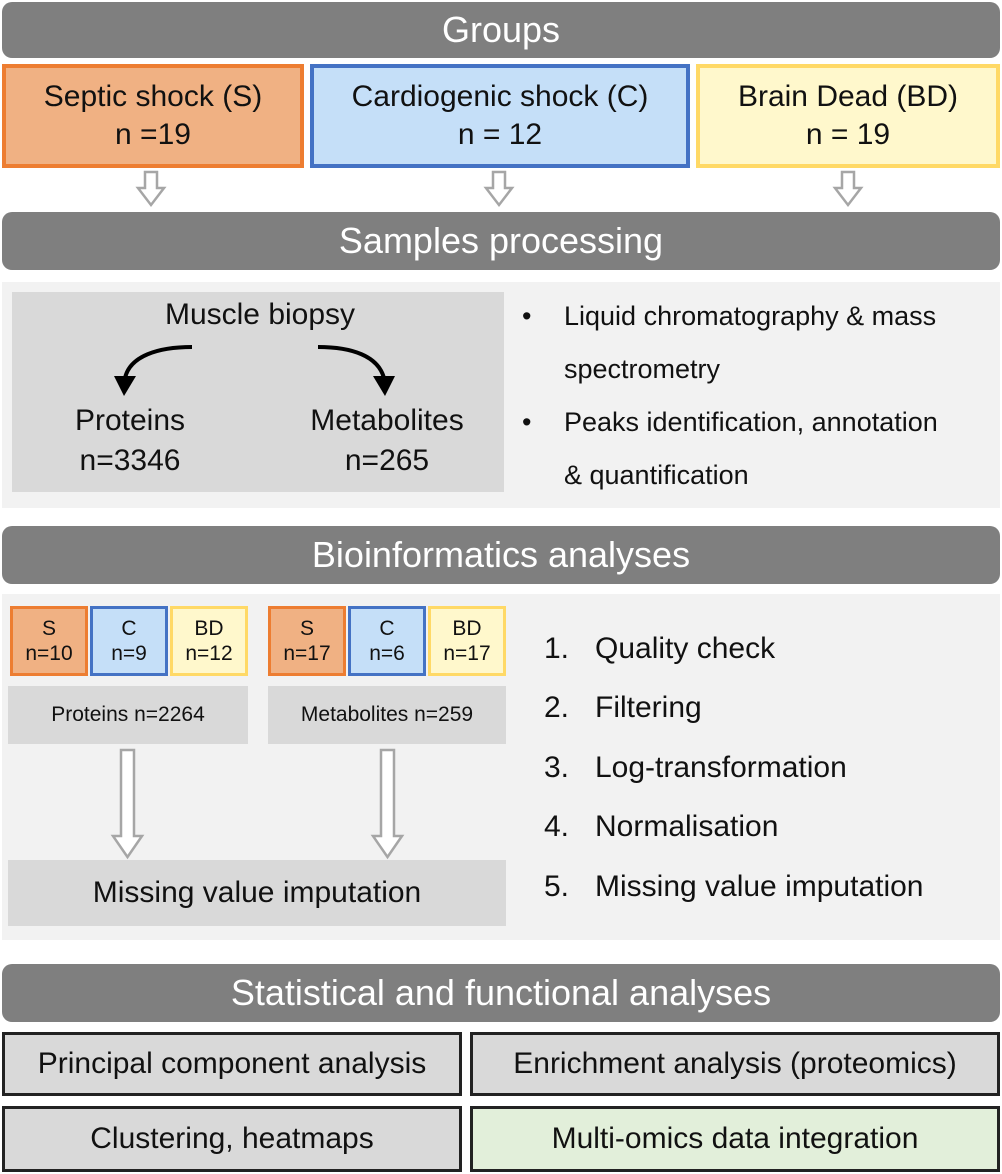 This screenshot has width=1002, height=1174. What do you see at coordinates (258, 392) in the screenshot?
I see `biopsy-box` at bounding box center [258, 392].